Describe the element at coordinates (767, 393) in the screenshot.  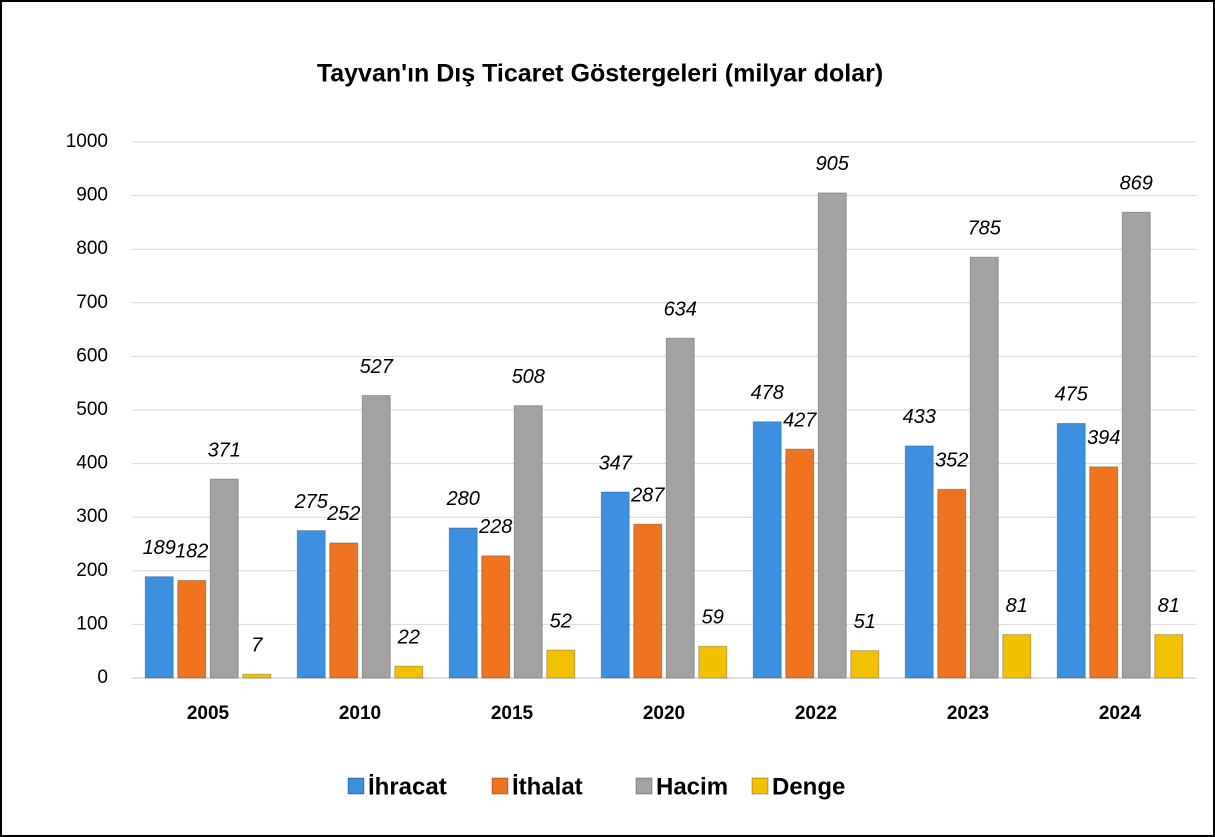
I see `value-label: 478` at that location.